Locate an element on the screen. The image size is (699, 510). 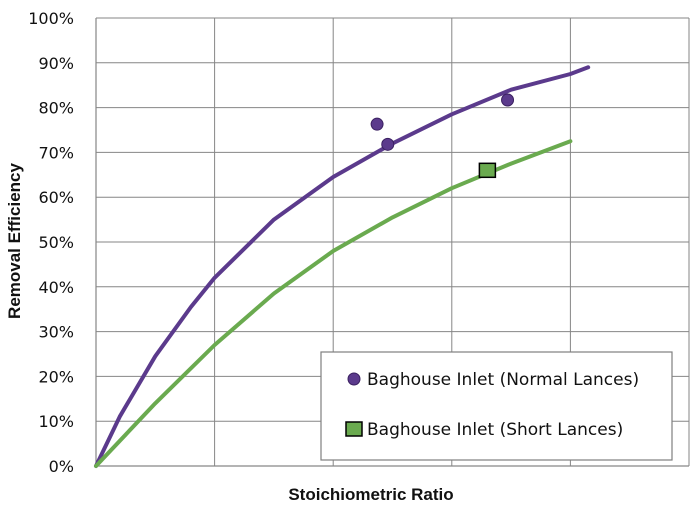
legend-box is located at coordinates (496, 406).